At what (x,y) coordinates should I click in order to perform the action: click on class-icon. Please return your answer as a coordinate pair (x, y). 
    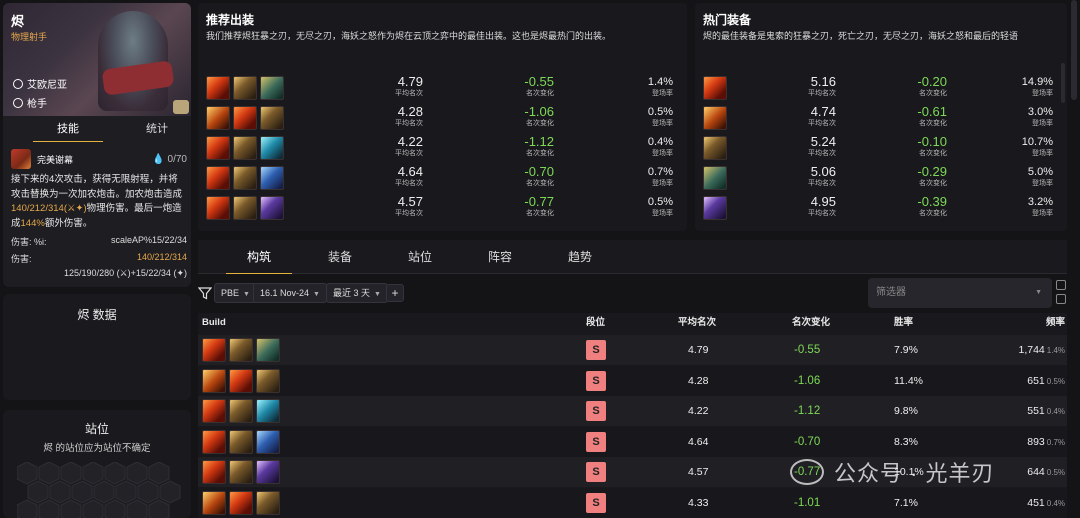
    Looking at the image, I should click on (18, 102).